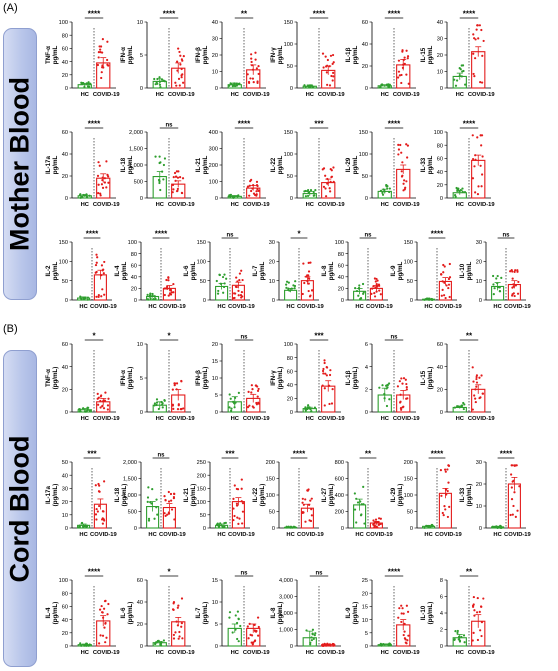  What do you see at coordinates (97, 65) in the screenshot?
I see `panel-mother-tnf-point-covid` at bounding box center [97, 65].